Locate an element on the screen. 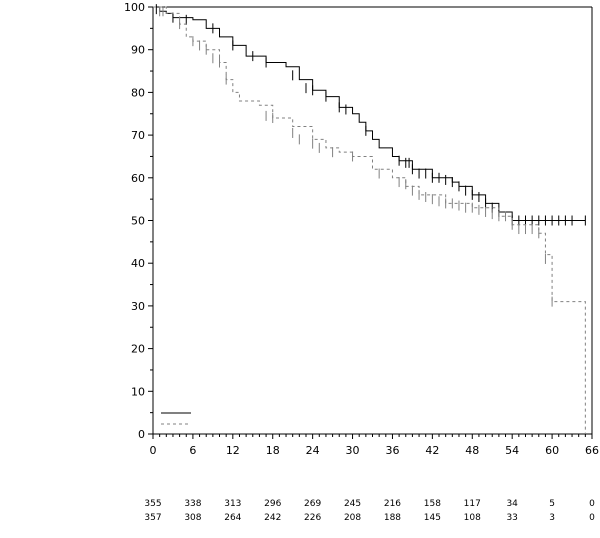  y-tick-label: 20 is located at coordinates (138, 349).